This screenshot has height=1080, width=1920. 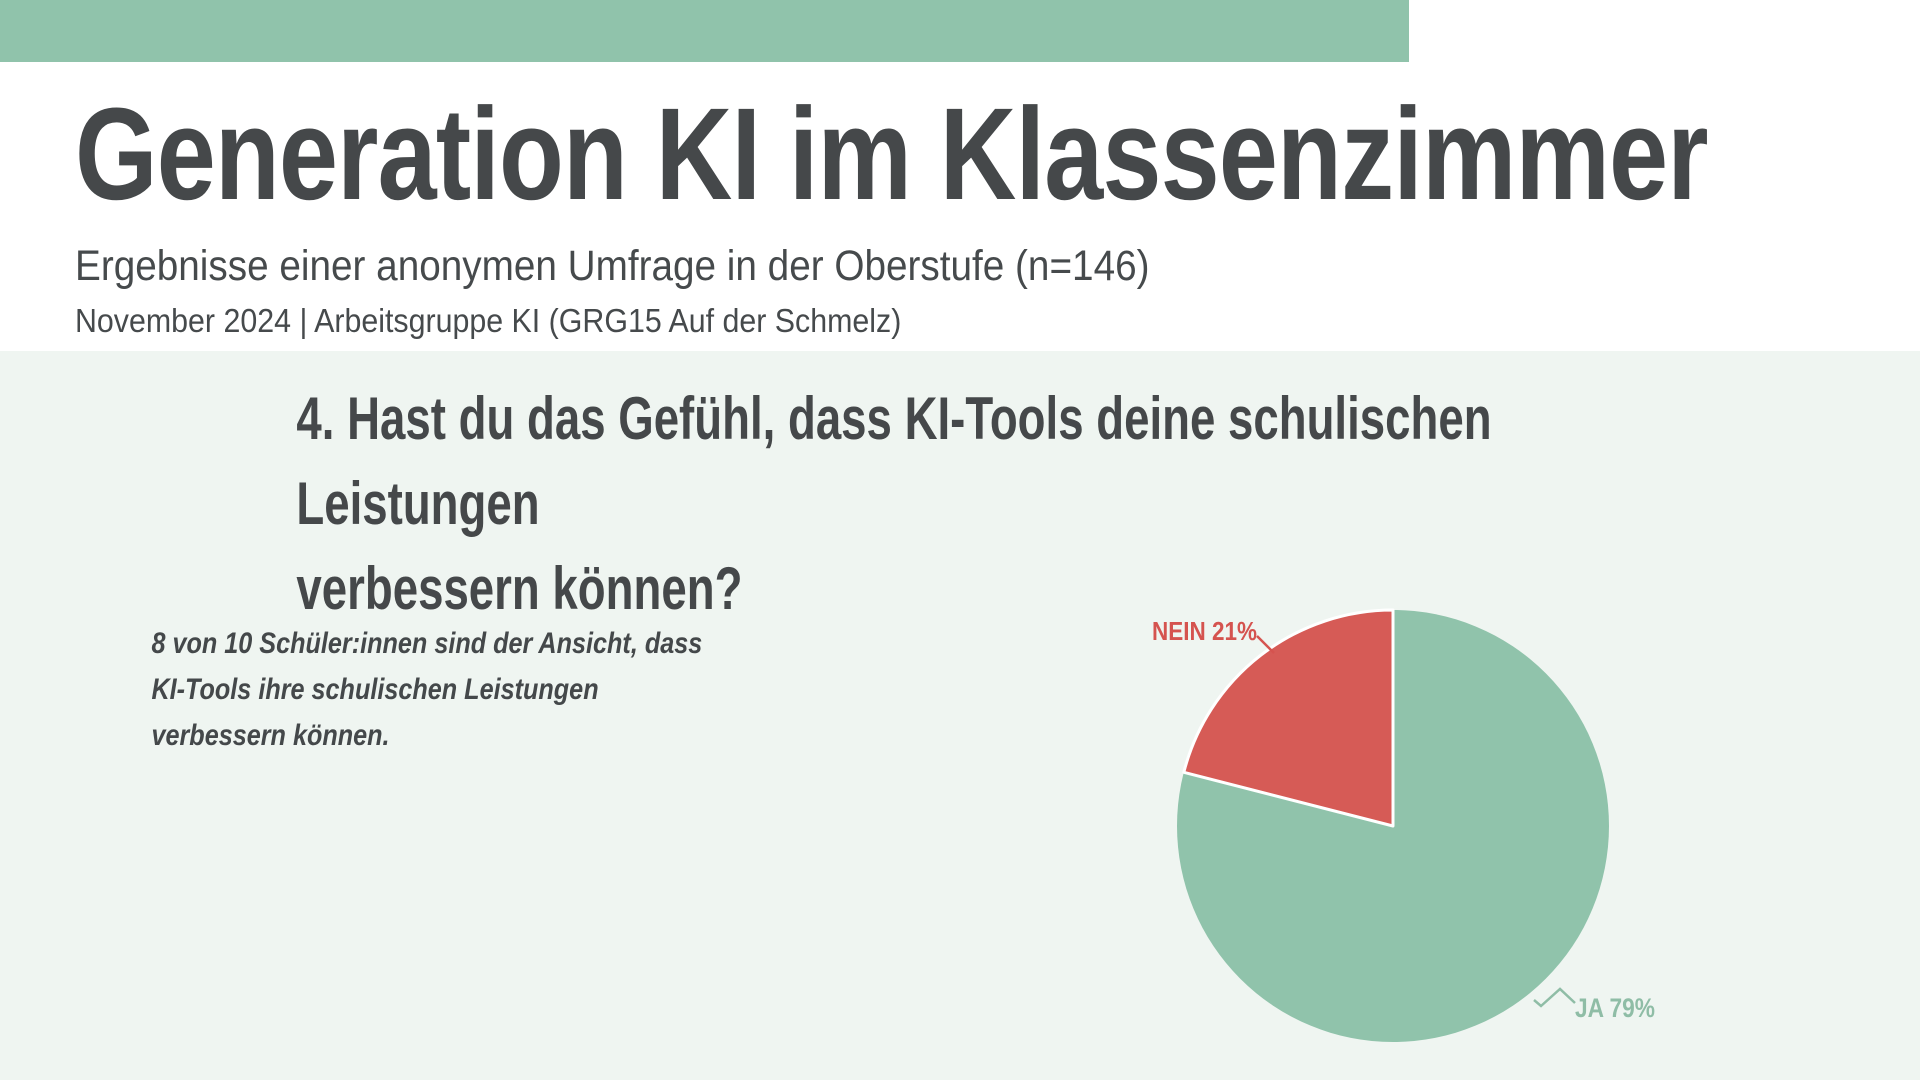 What do you see at coordinates (892, 153) in the screenshot?
I see `page-title: Generation KI im Klassenzimmer` at bounding box center [892, 153].